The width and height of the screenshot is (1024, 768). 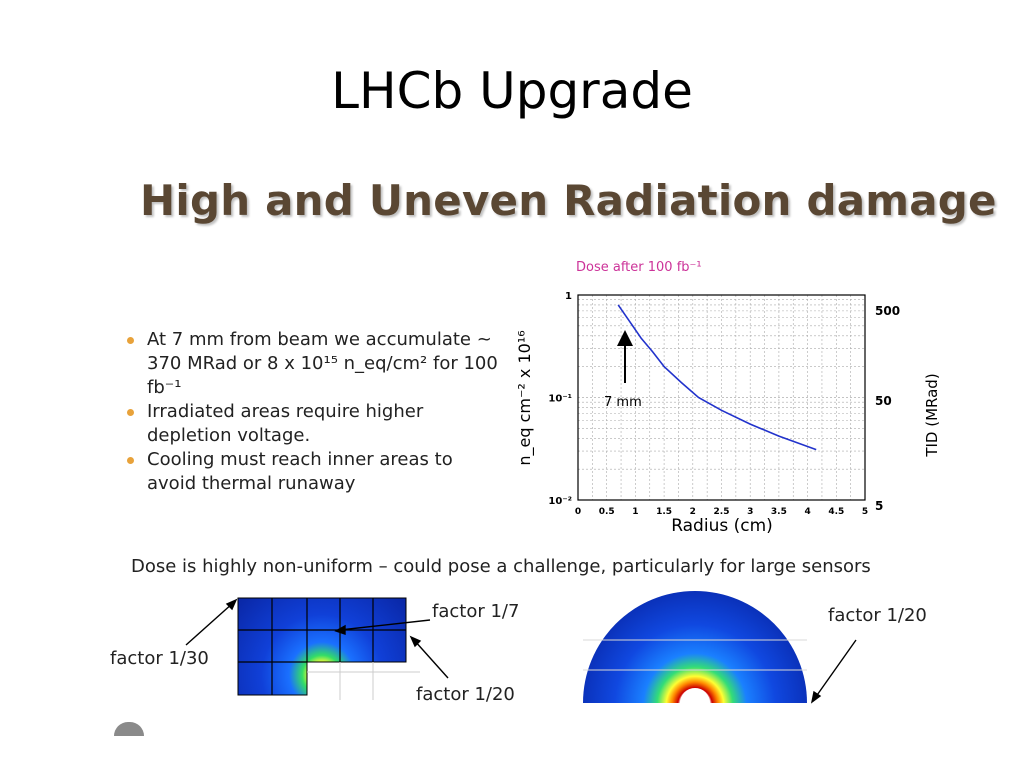 I want to click on seven-mm-label: 7 mm, so click(x=623, y=402).